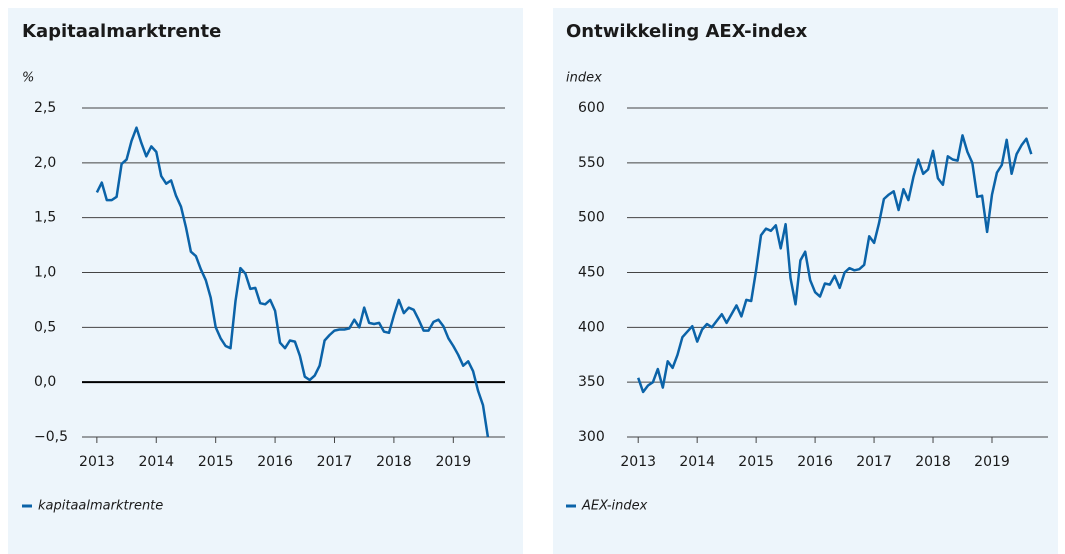 Image resolution: width=1065 pixels, height=554 pixels. I want to click on y-tick-label: 2,5, so click(45, 108).